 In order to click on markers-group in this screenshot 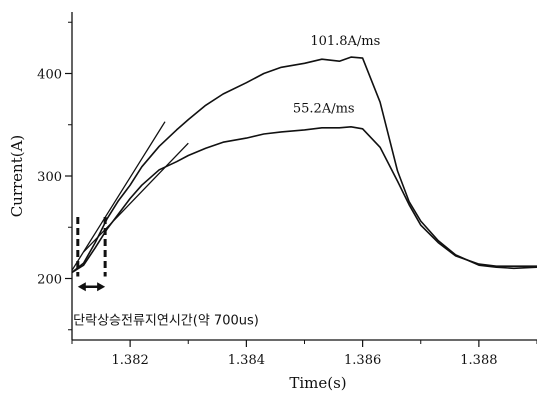, I will do `click(91, 254)`.